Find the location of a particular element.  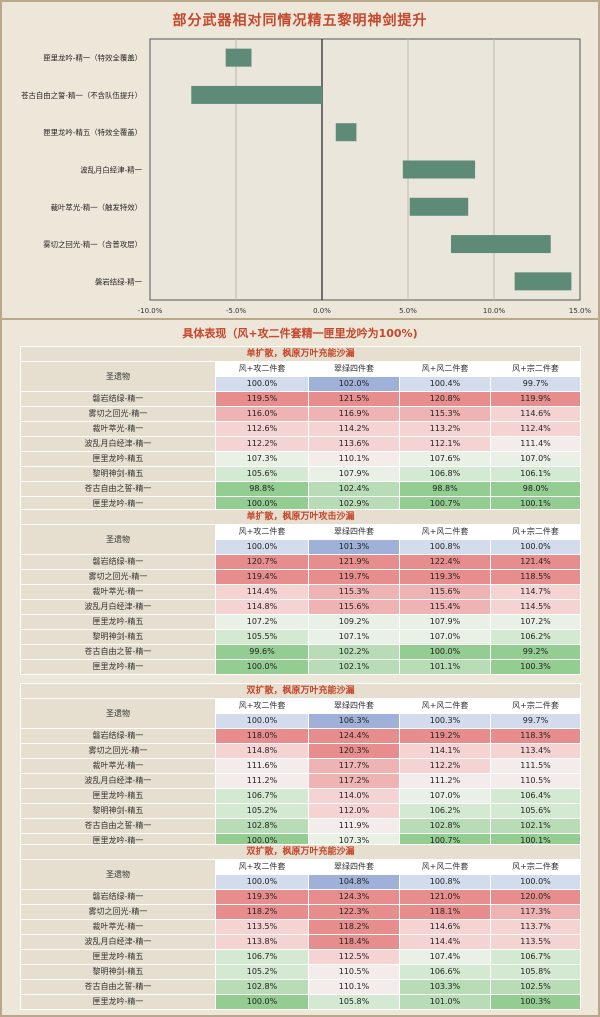

value-cell: 121.4% is located at coordinates (535, 562).